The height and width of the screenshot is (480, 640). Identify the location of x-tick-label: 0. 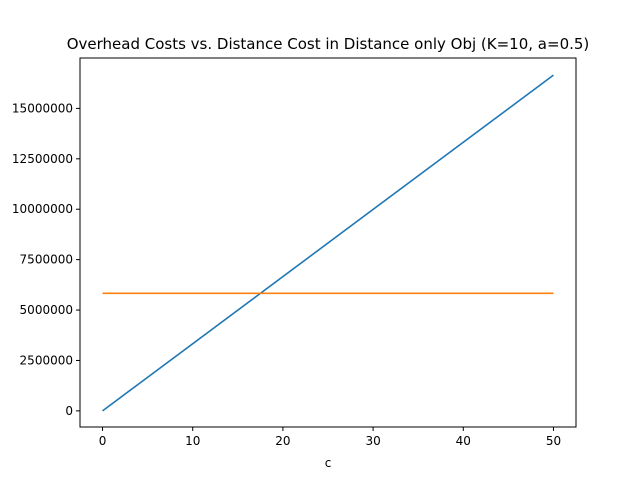
(103, 441).